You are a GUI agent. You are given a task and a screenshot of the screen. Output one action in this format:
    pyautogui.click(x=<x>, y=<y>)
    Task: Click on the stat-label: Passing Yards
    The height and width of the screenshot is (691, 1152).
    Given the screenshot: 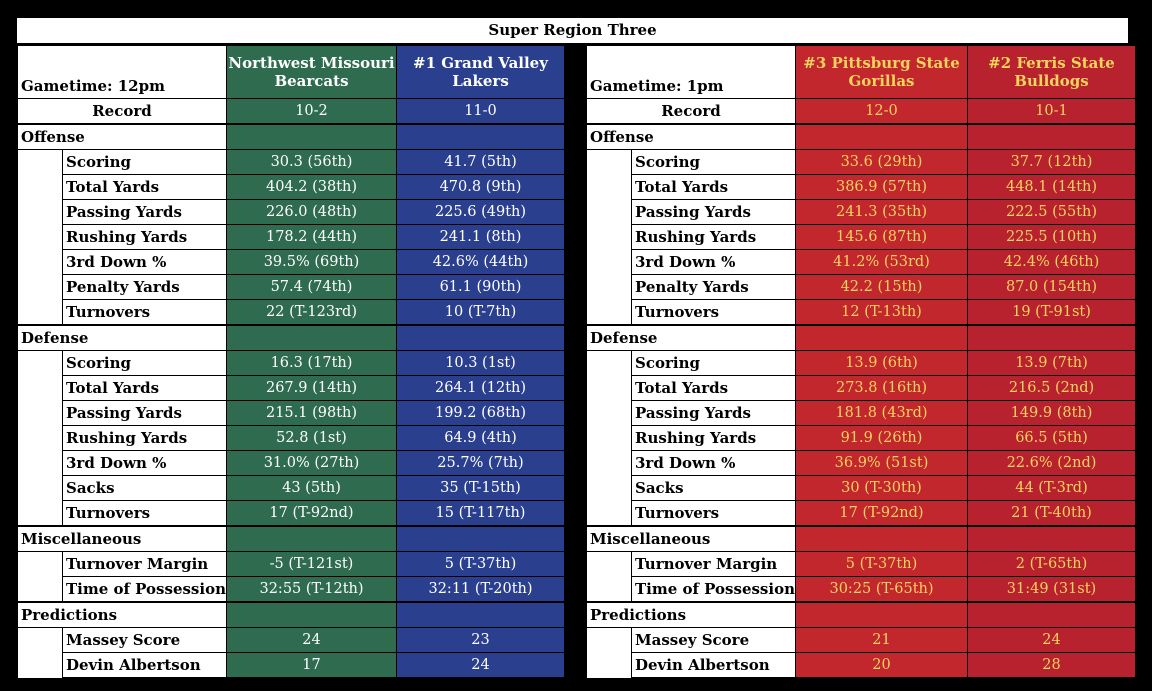 What is the action you would take?
    pyautogui.click(x=144, y=413)
    